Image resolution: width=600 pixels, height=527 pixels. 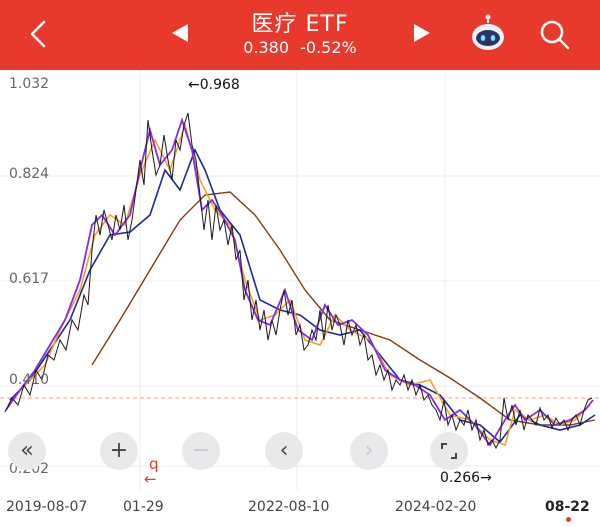 I want to click on robot-assistant-icon, so click(x=488, y=32).